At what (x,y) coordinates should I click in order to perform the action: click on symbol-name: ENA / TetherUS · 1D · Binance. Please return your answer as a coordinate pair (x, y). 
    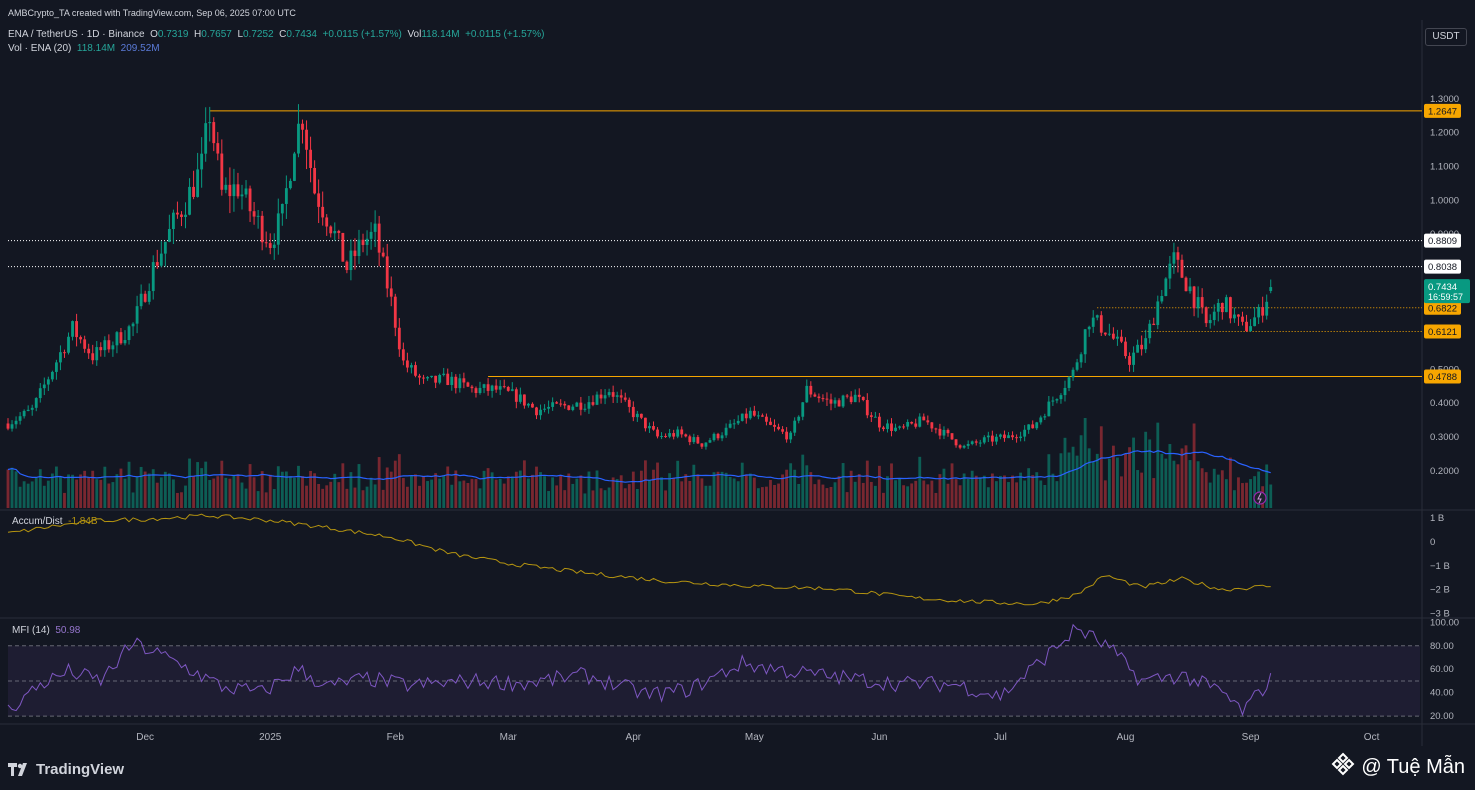
    Looking at the image, I should click on (76, 34).